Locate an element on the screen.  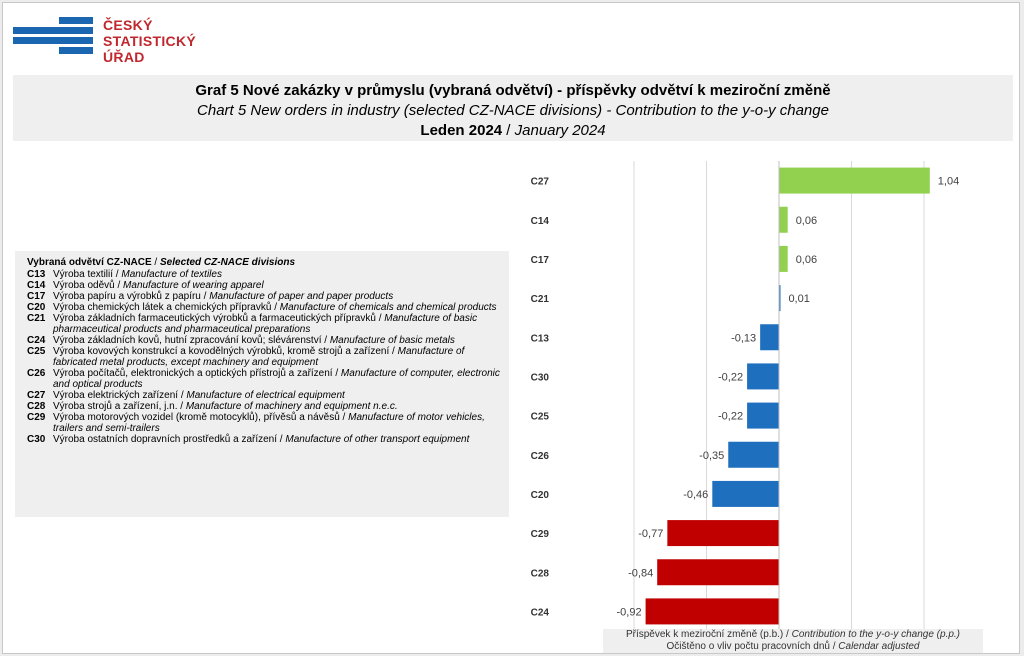
czso-logo: ČESKÝ STATISTICKÝ ÚŘAD is located at coordinates (108, 42).